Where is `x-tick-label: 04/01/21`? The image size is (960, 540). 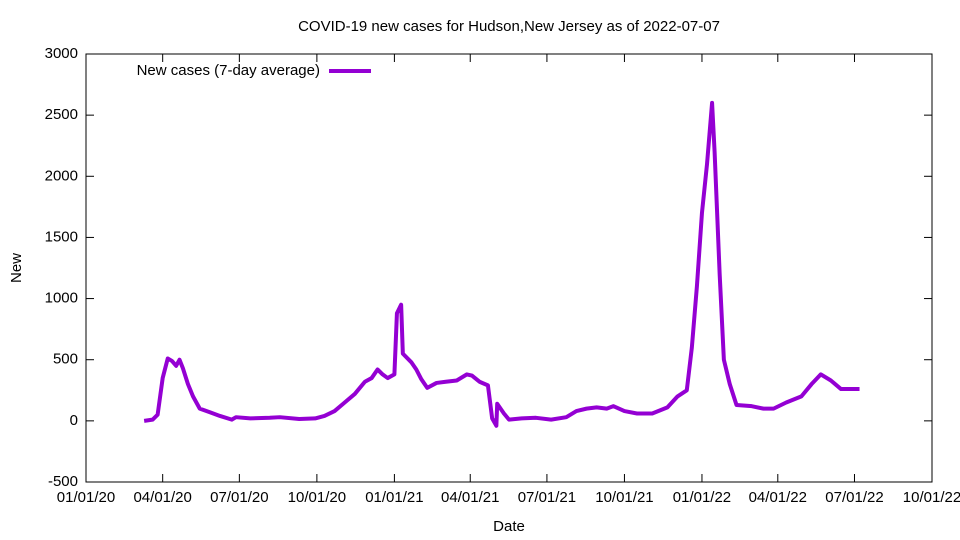
x-tick-label: 04/01/21 is located at coordinates (470, 497).